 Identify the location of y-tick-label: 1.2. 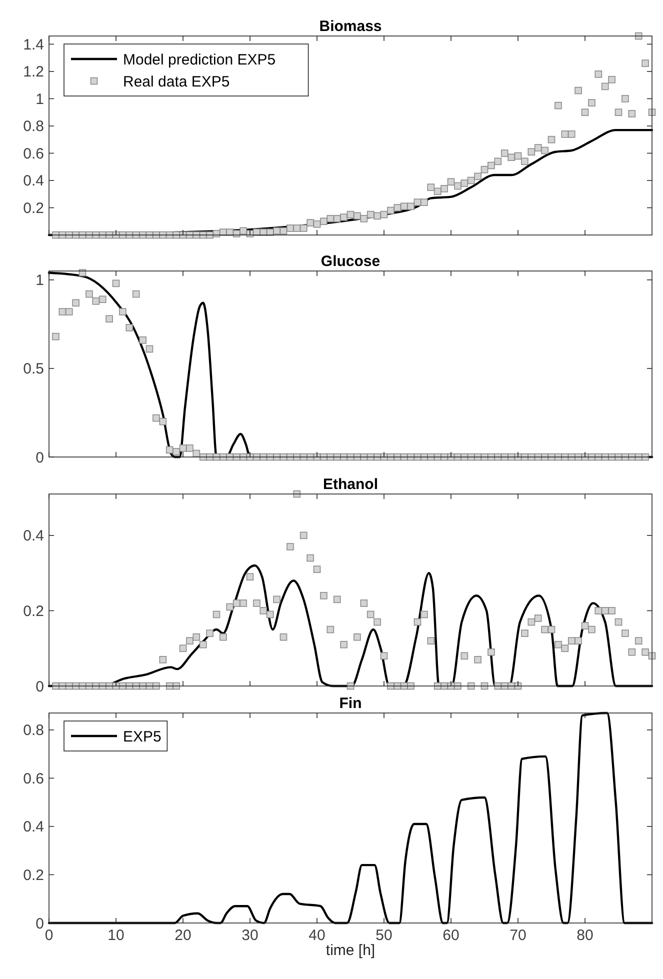
(33, 72).